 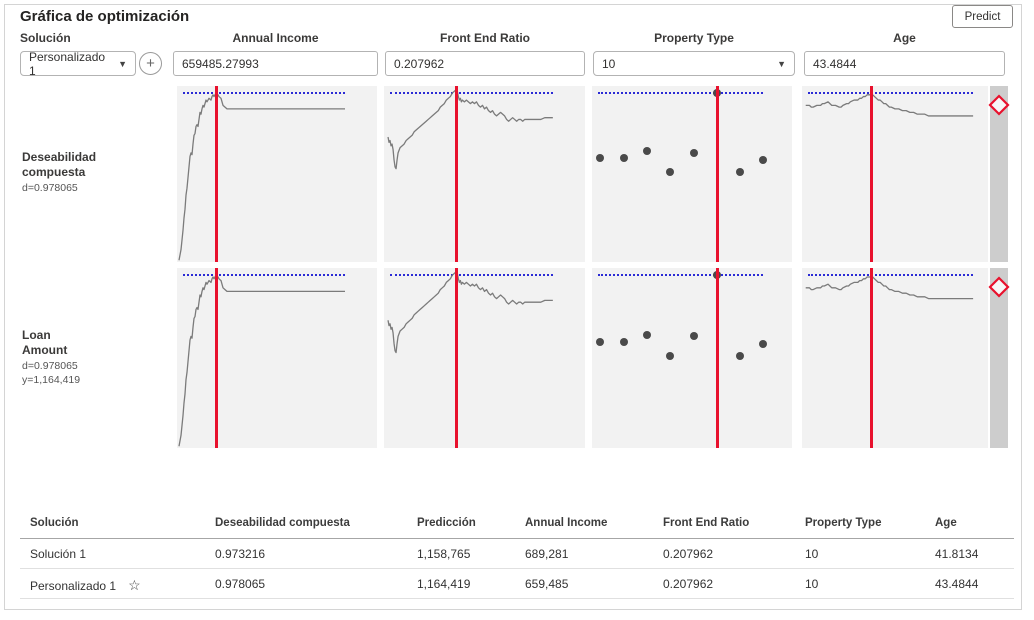 I want to click on profiler-row-label-loan-amount: Loan Amount, so click(x=45, y=342).